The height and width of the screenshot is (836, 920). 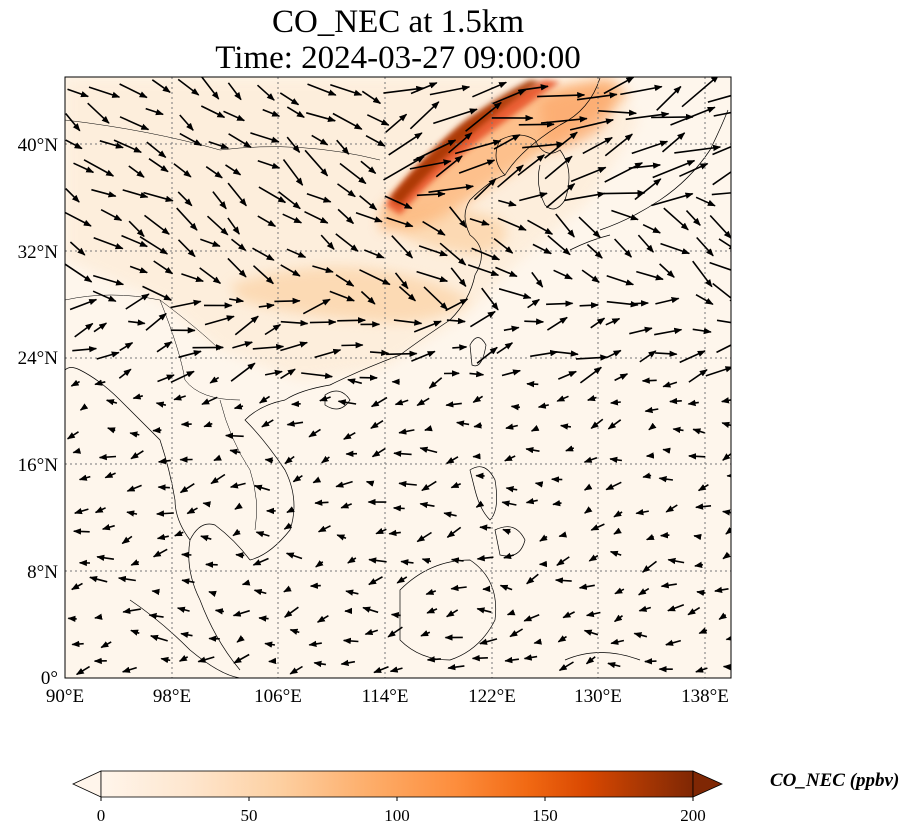 I want to click on colorbar-tick: 50, so click(x=249, y=815).